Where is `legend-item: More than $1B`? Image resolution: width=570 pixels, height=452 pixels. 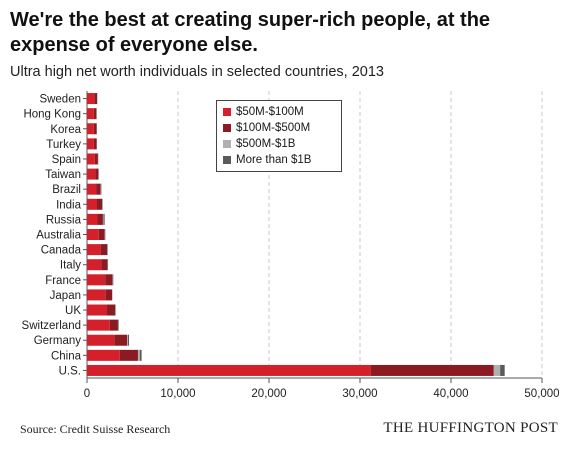
legend-item: More than $1B is located at coordinates (279, 160).